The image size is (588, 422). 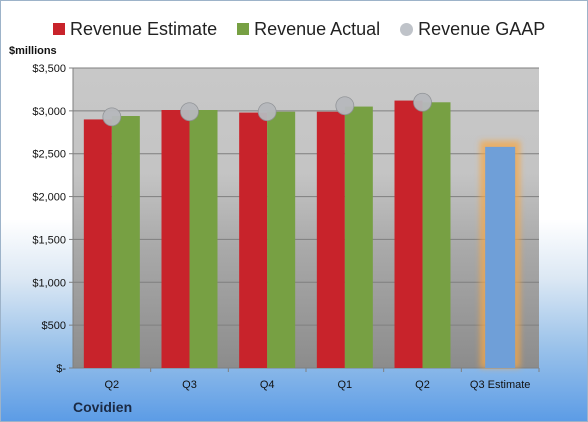 I want to click on bar-q3-estimate, so click(x=500, y=257).